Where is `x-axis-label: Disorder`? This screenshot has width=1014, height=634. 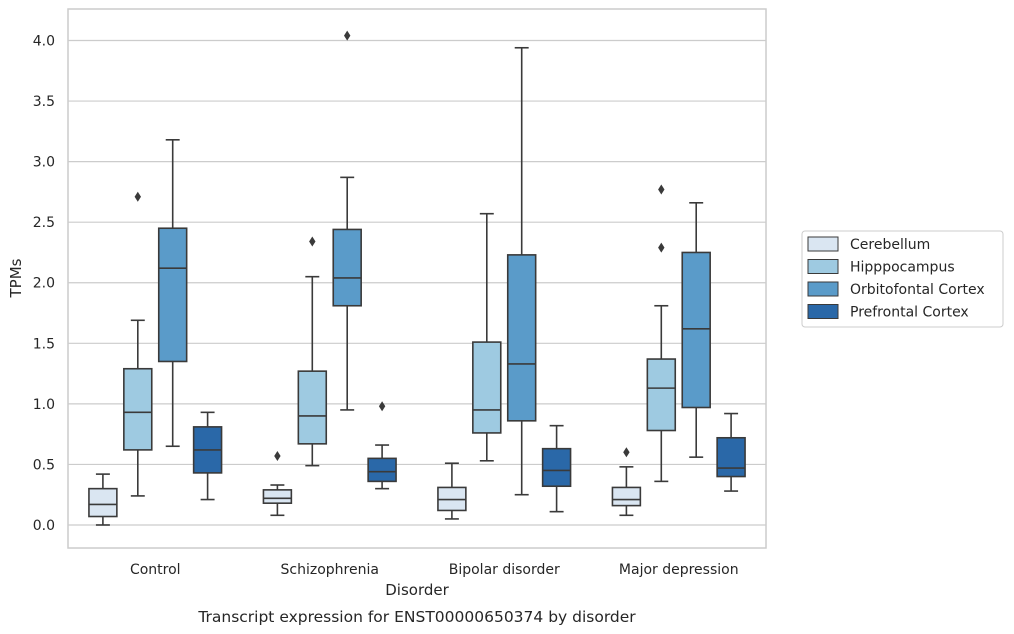 x-axis-label: Disorder is located at coordinates (417, 590).